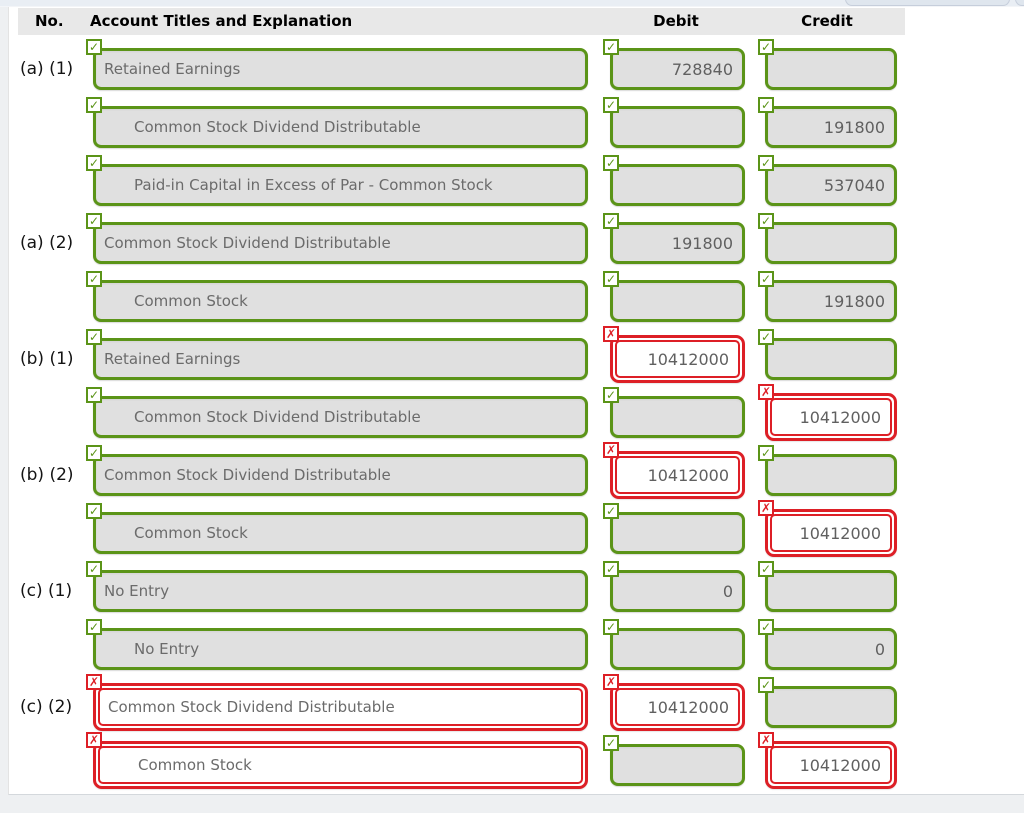  I want to click on row-number-label: (b) (2), so click(47, 475).